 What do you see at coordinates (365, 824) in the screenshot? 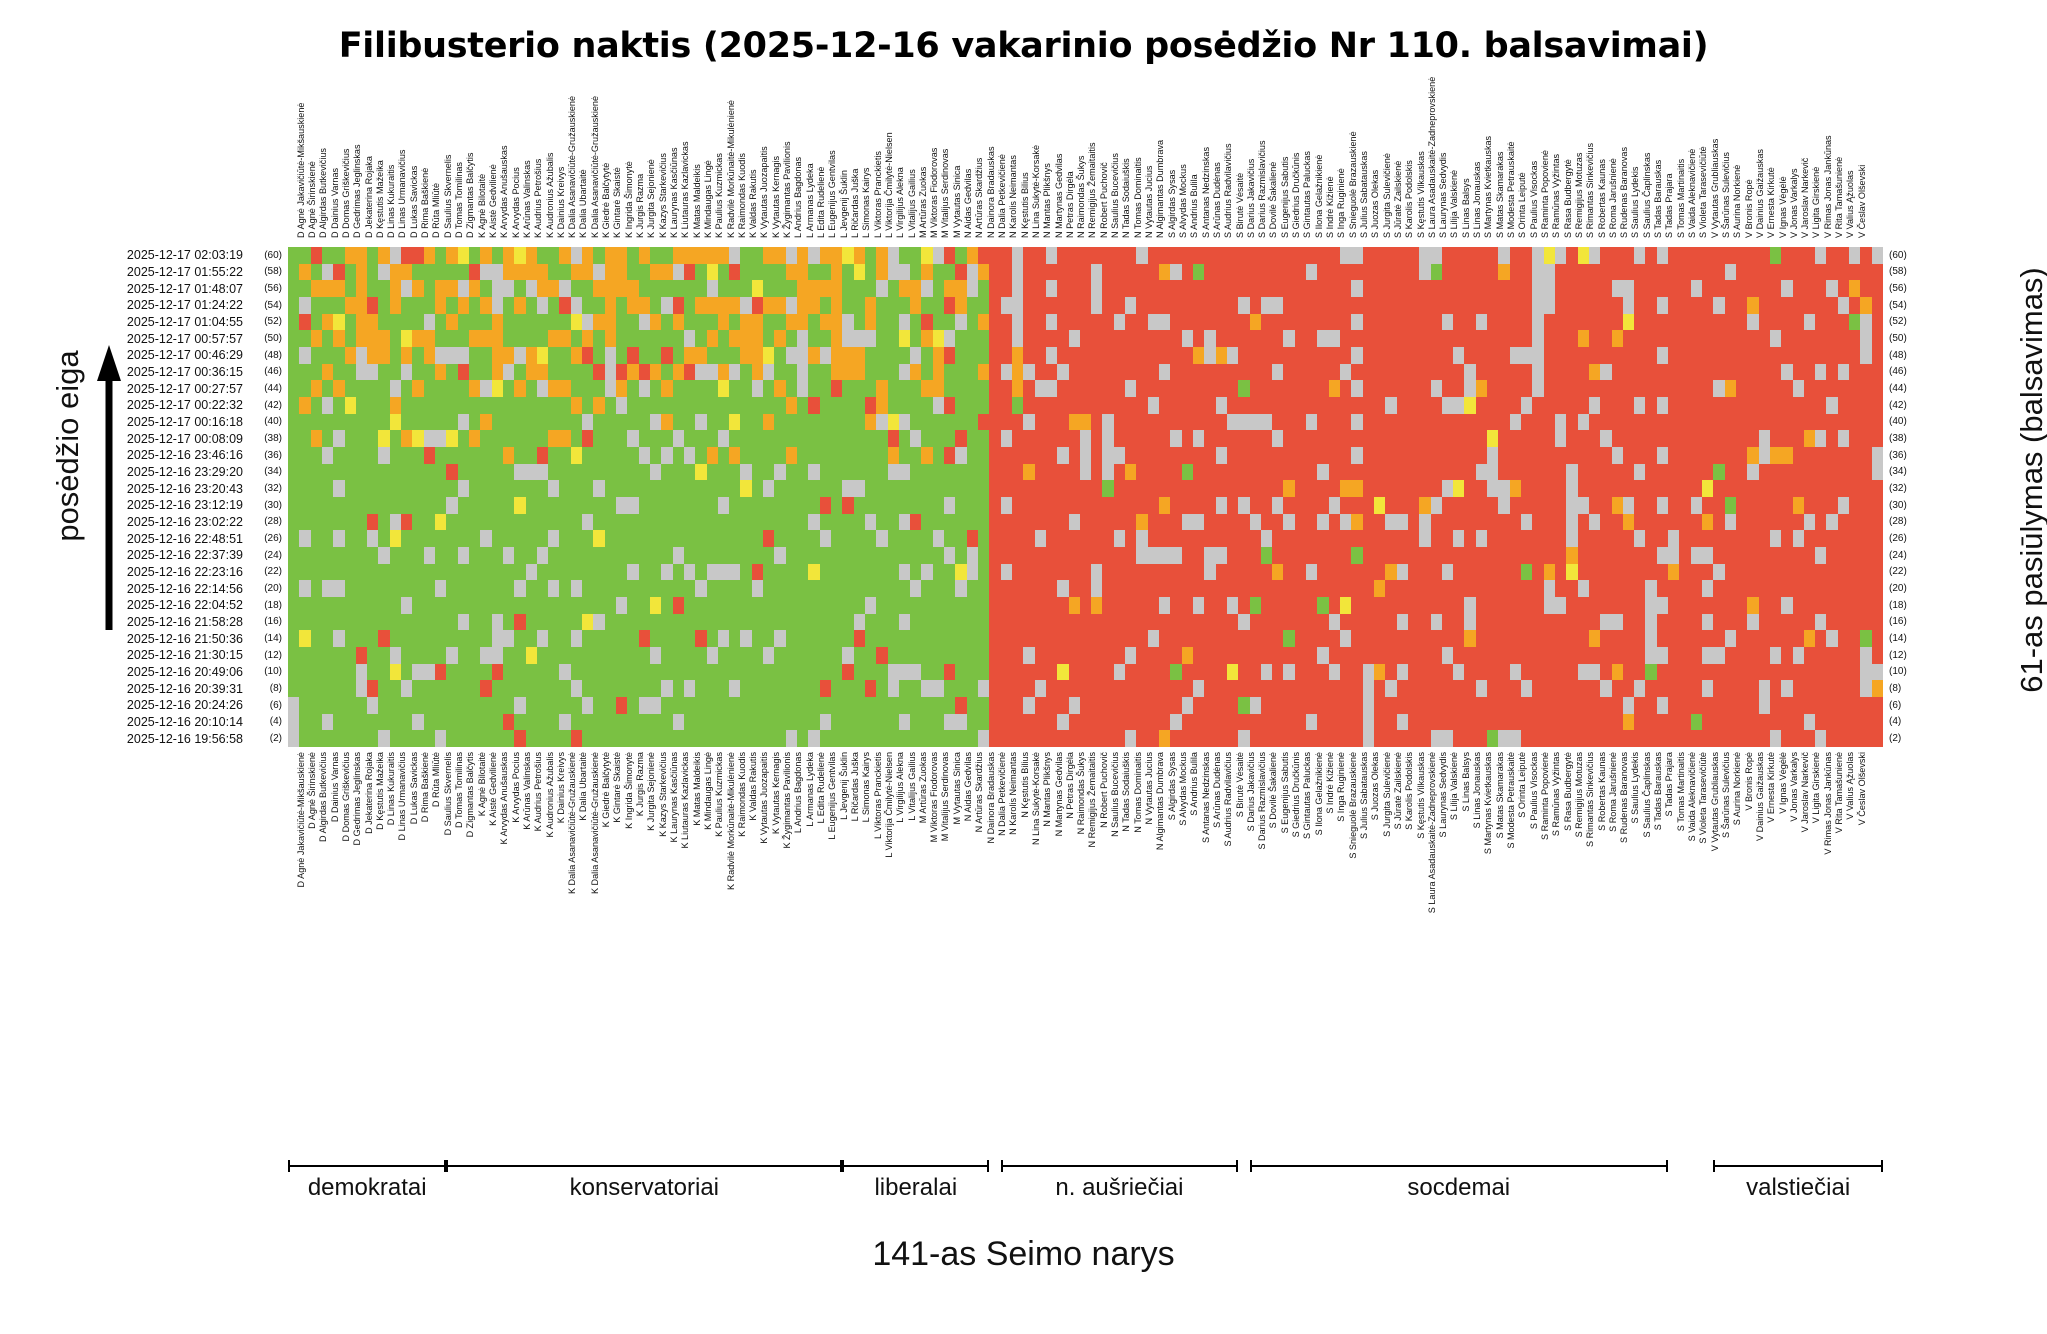
I see `member-name-label: D Jekaterina Rojaka` at bounding box center [365, 824].